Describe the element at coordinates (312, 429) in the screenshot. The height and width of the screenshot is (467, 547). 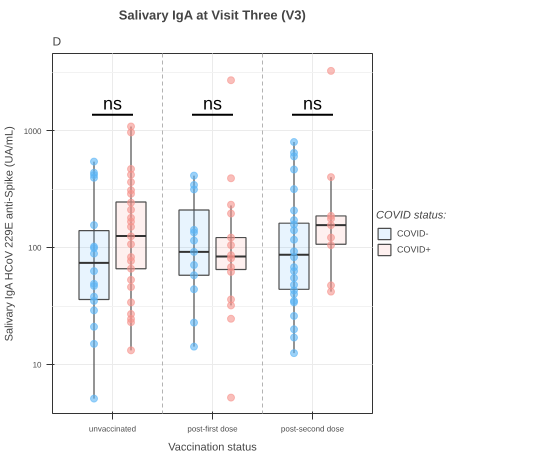
I see `x-tick-label: post-second dose` at that location.